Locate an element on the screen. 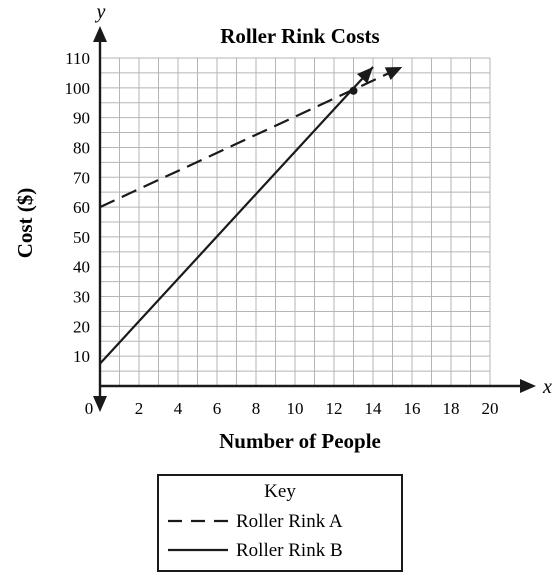 The width and height of the screenshot is (554, 576). y-axis-label: Cost ($) is located at coordinates (25, 223).